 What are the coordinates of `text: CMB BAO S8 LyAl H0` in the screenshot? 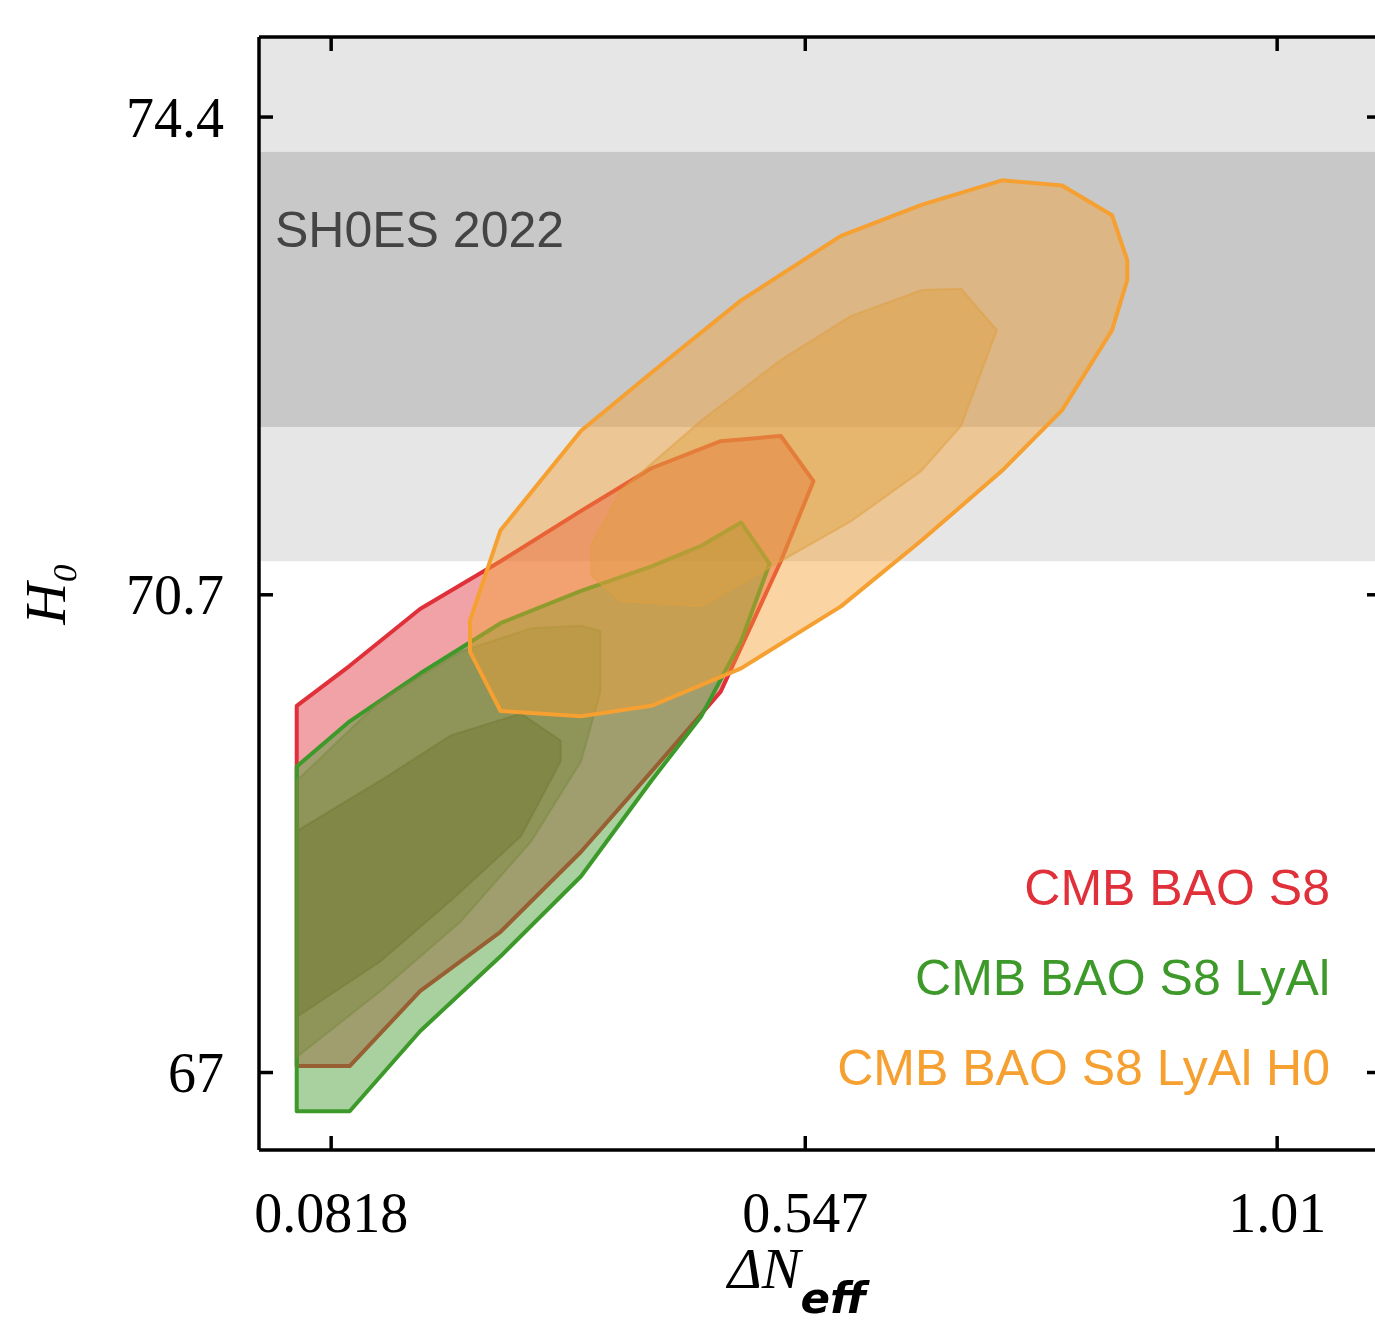 It's located at (1083, 1068).